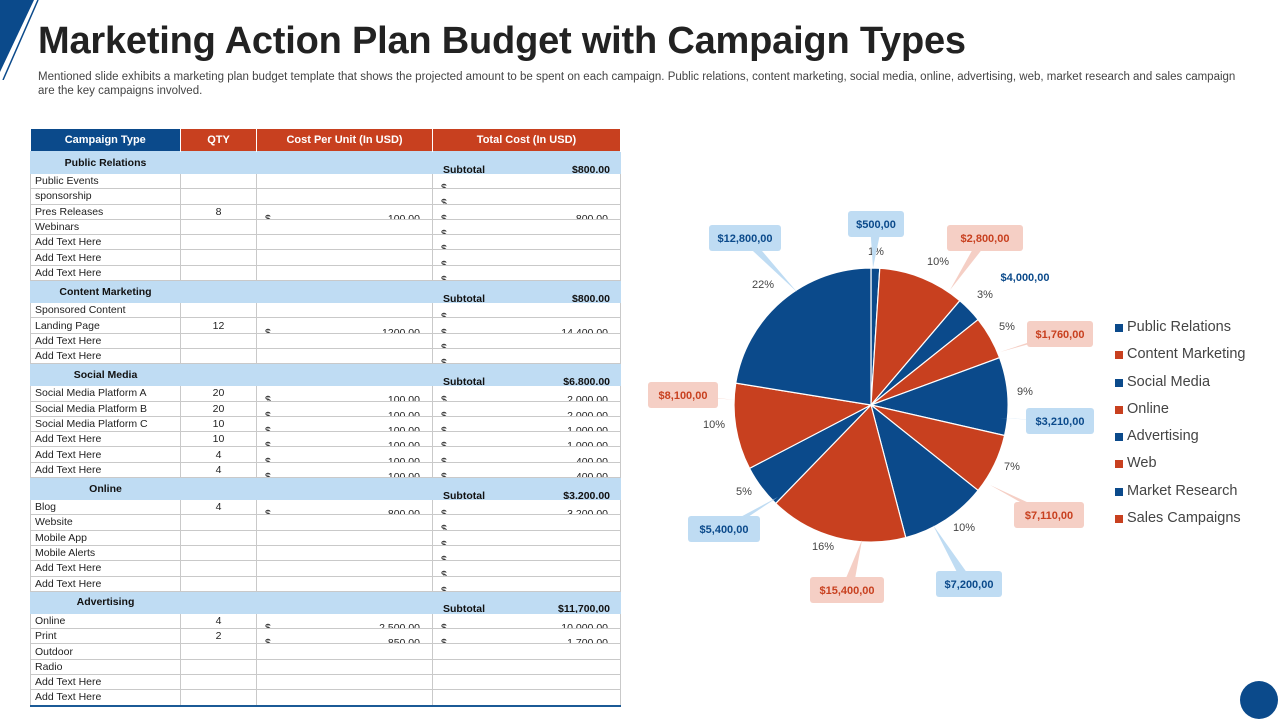 This screenshot has height=720, width=1280. Describe the element at coordinates (591, 216) in the screenshot. I see `total-value: 800,00` at that location.